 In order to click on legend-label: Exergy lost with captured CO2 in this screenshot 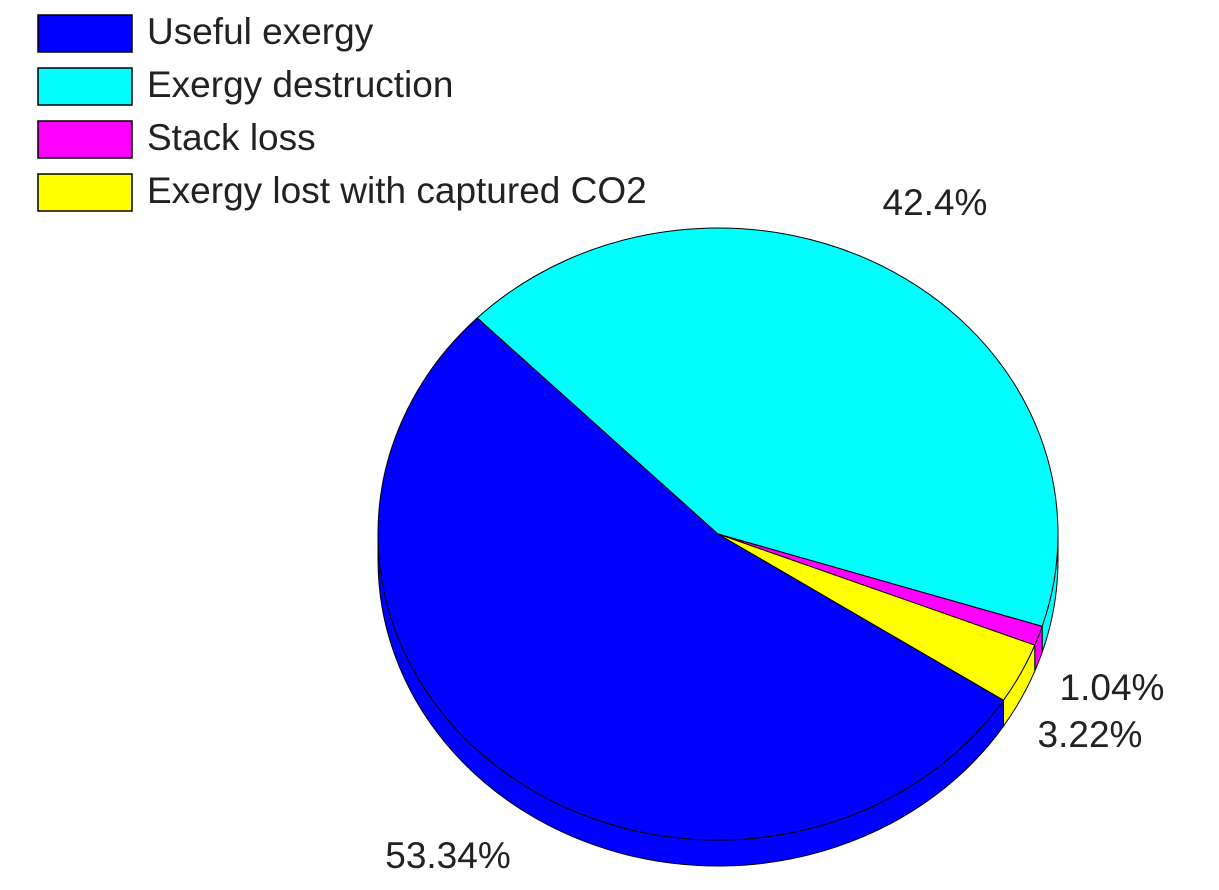, I will do `click(397, 190)`.